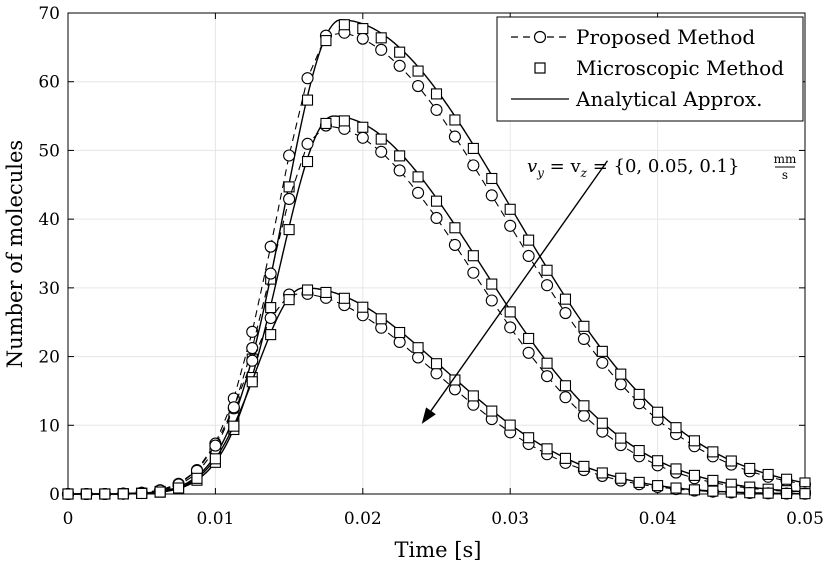 The width and height of the screenshot is (831, 568). I want to click on legend-proposed-marker, so click(540, 37).